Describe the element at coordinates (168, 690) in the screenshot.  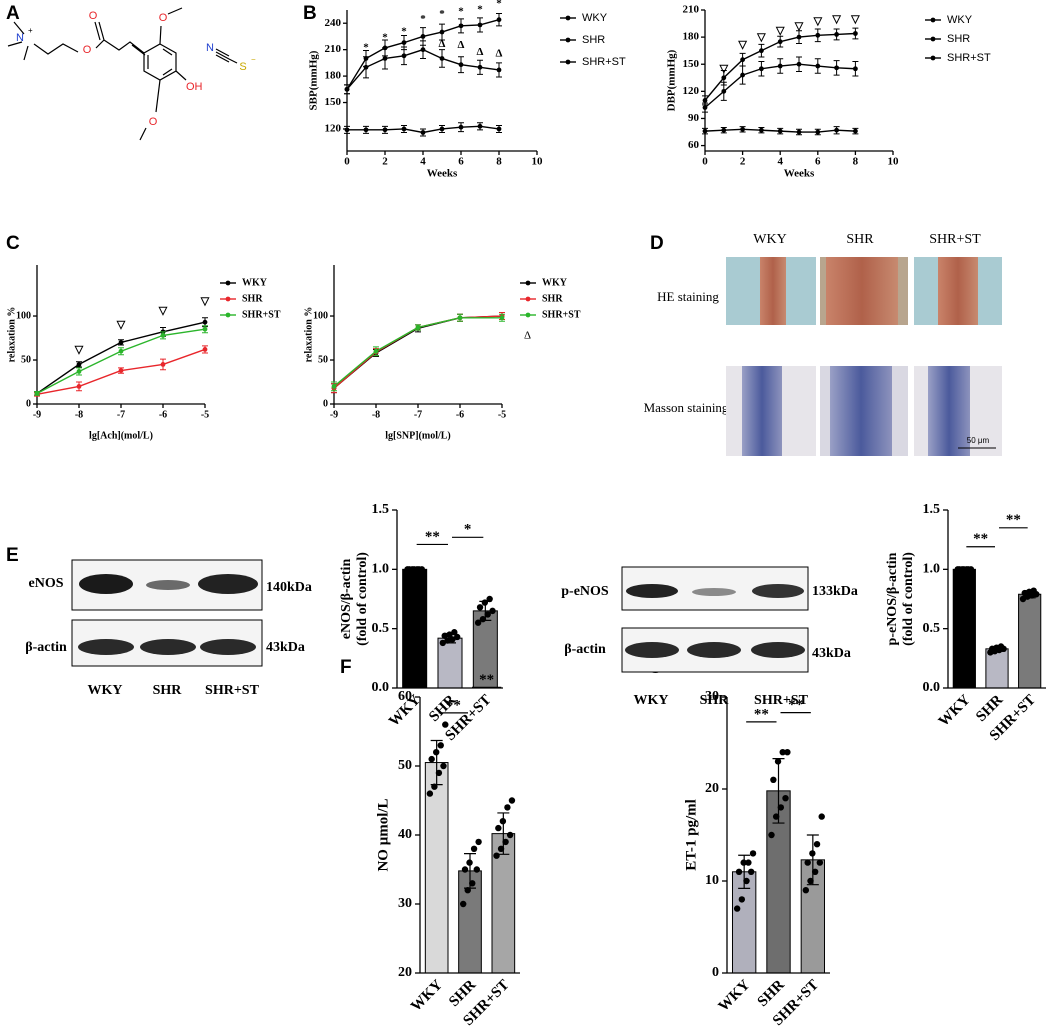
I see `lane-label: SHR` at that location.